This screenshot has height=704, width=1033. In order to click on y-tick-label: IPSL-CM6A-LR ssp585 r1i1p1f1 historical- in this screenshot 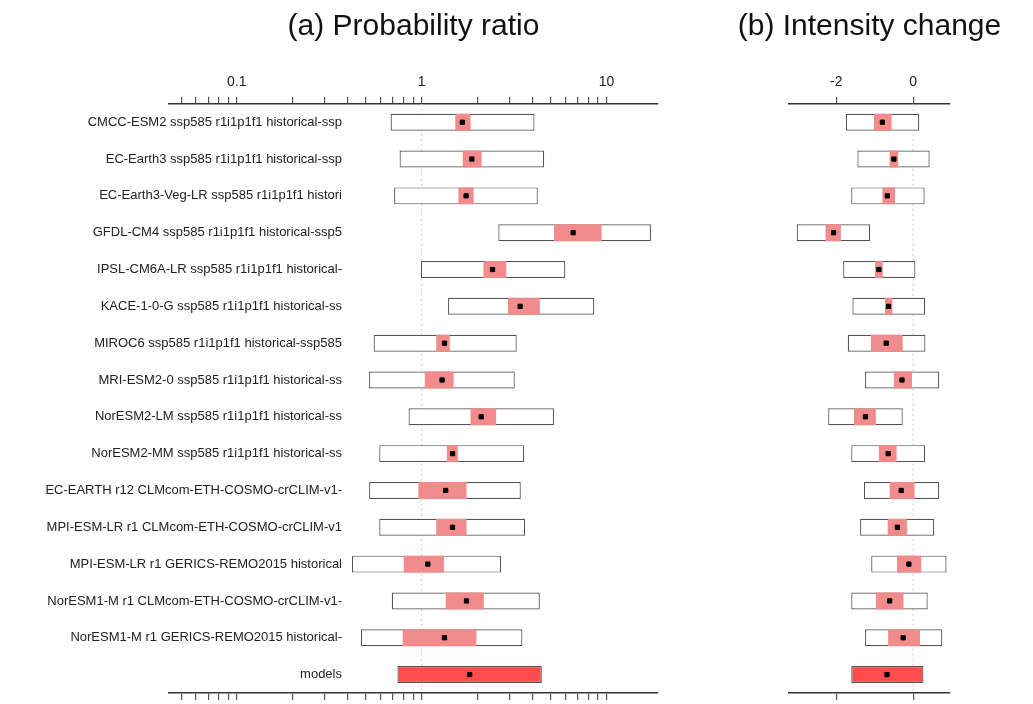, I will do `click(219, 269)`.